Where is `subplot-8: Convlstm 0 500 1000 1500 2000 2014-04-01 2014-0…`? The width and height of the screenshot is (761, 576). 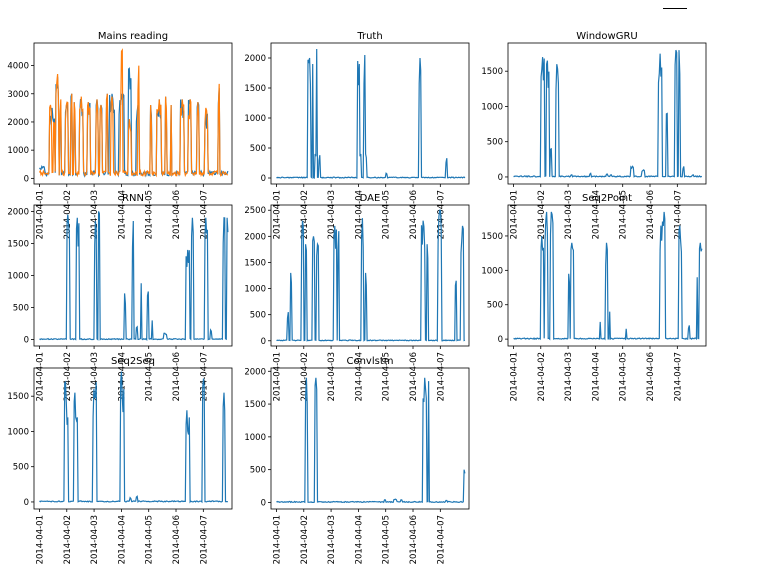
subplot-8: Convlstm 0 500 1000 1500 2000 2014-04-01 2014-0… is located at coordinates (357, 460).